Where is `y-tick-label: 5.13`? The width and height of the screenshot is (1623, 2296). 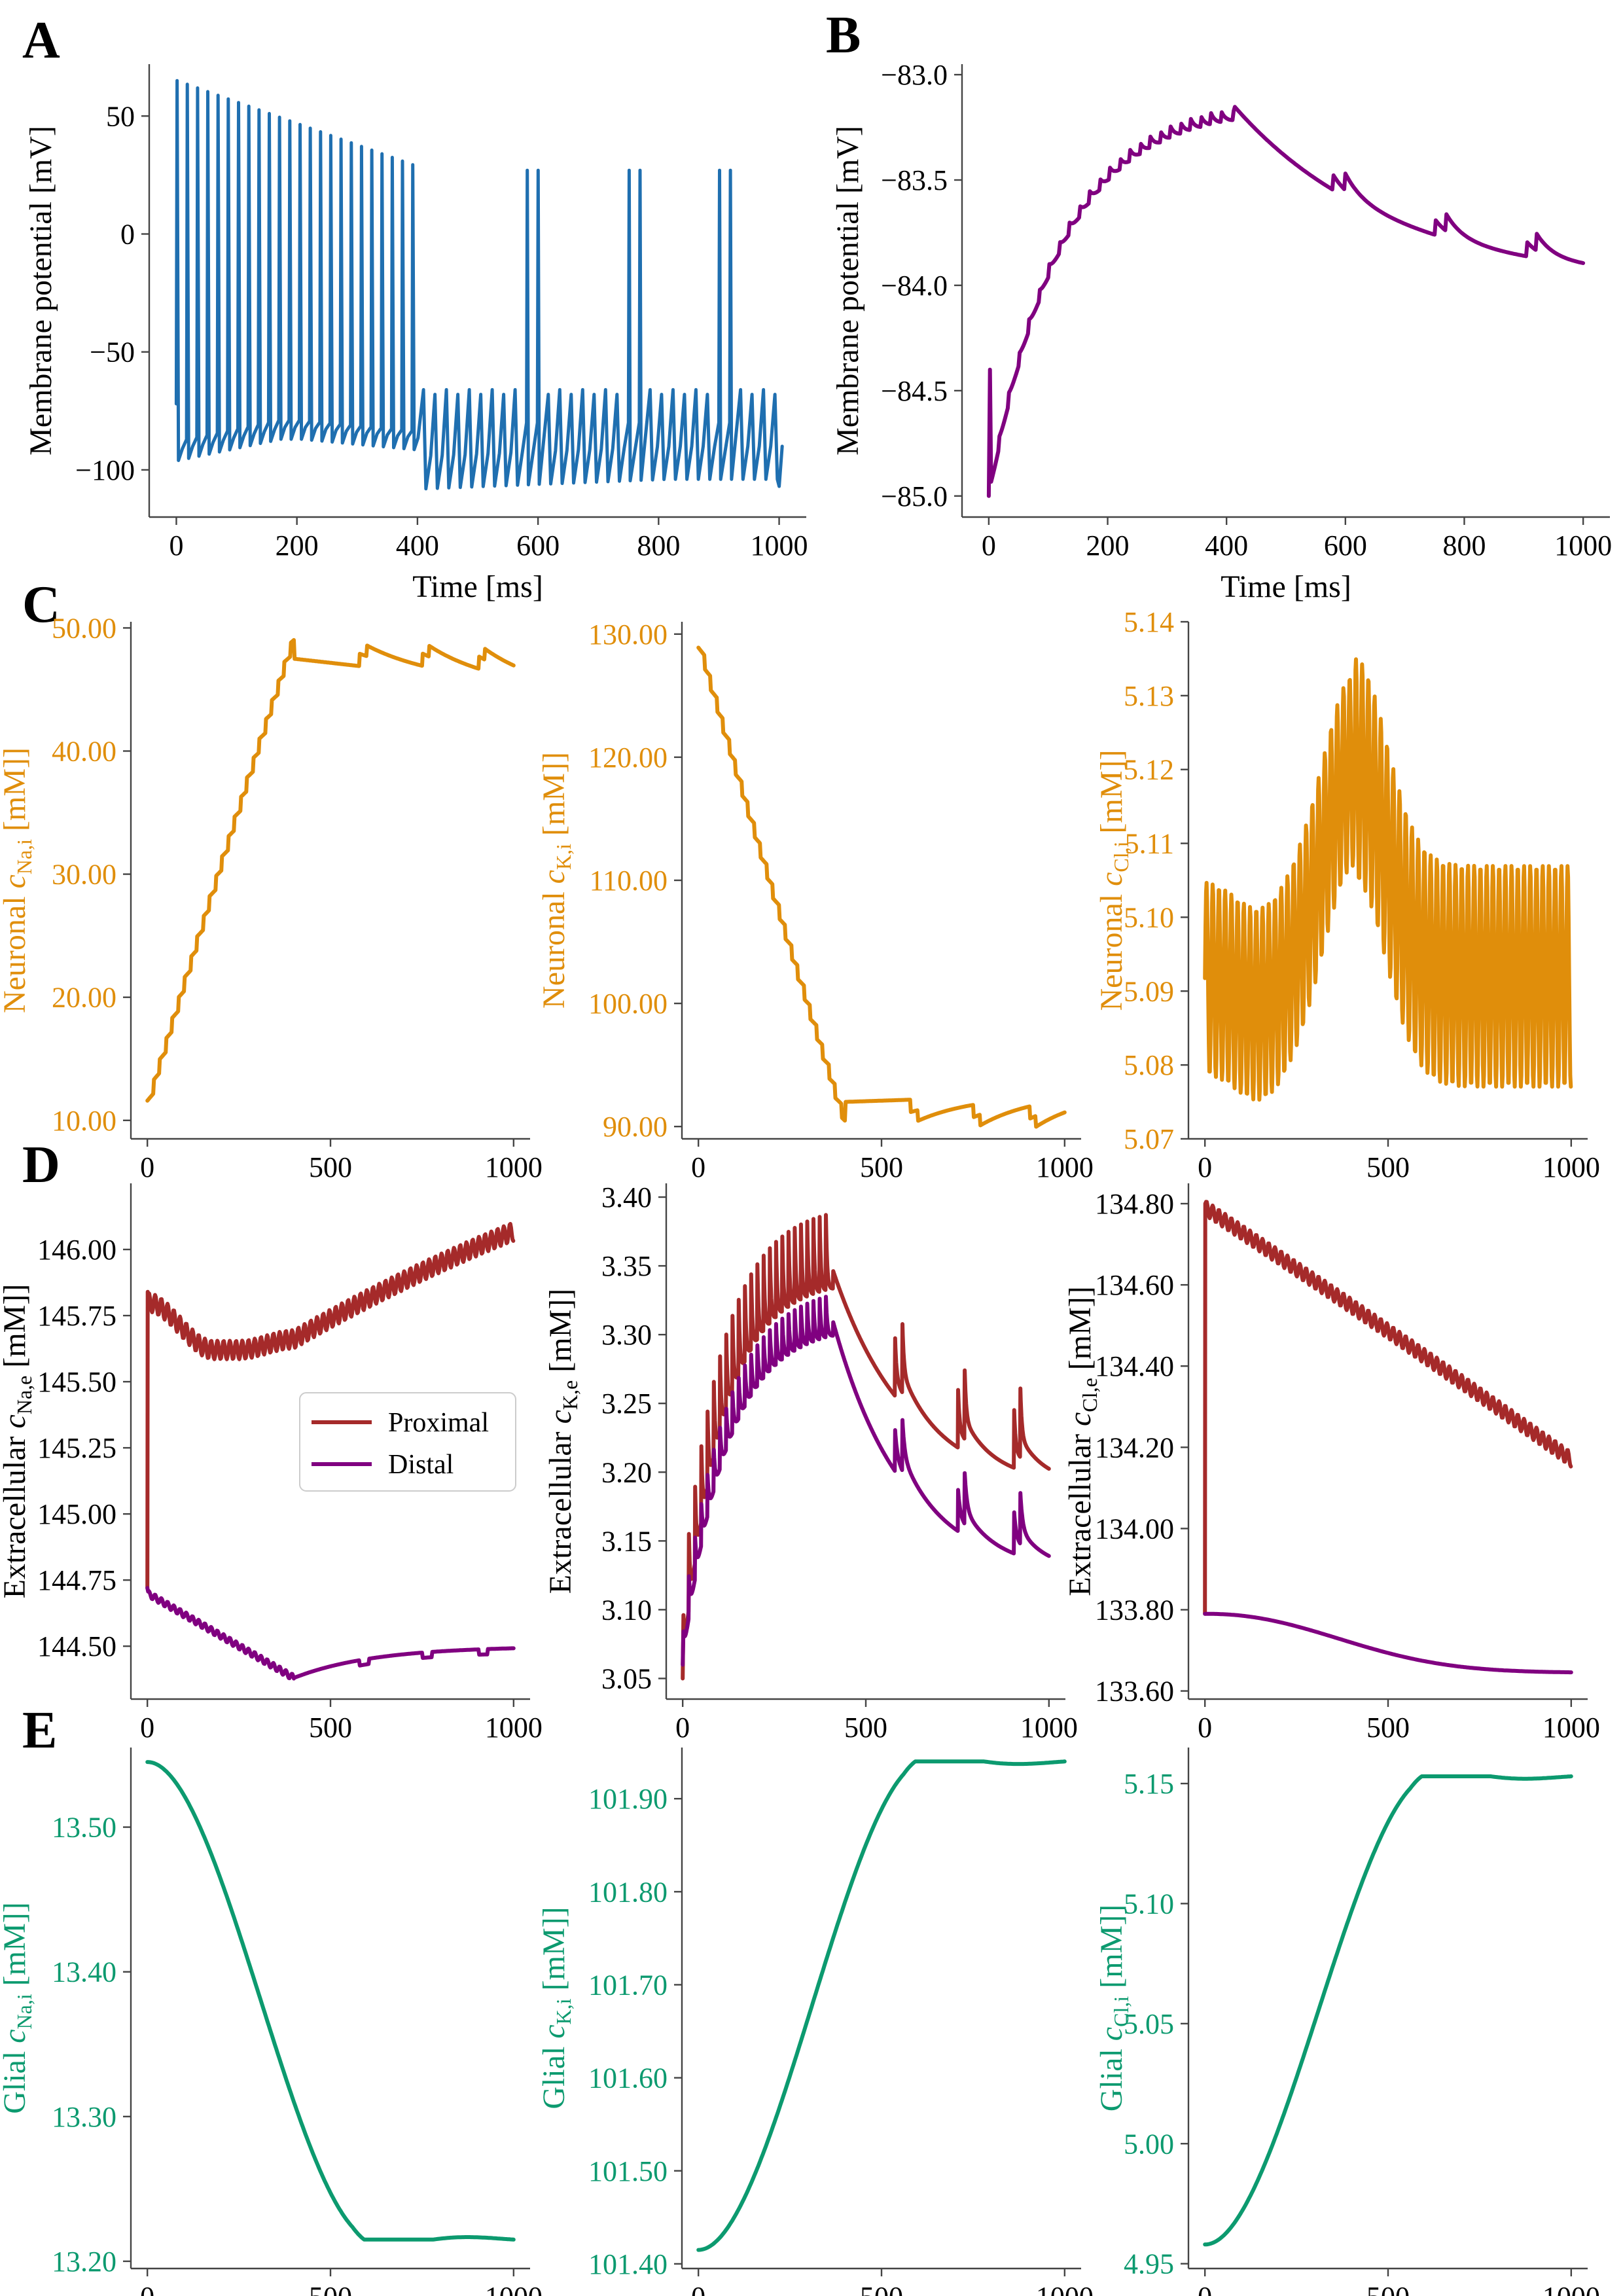 y-tick-label: 5.13 is located at coordinates (1149, 696).